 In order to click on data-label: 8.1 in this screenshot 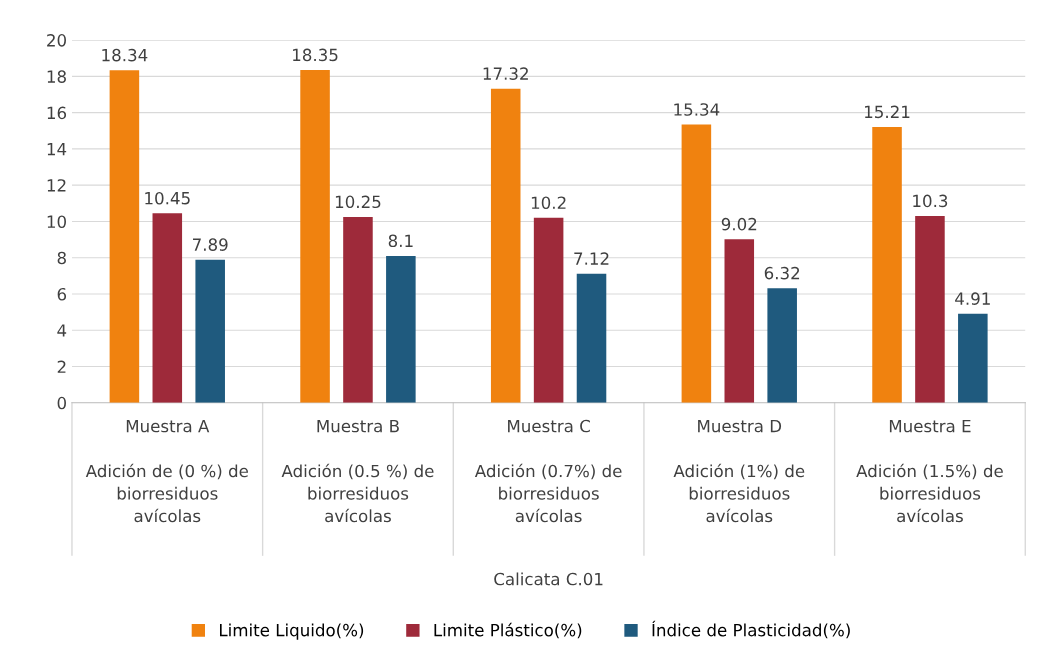, I will do `click(400, 241)`.